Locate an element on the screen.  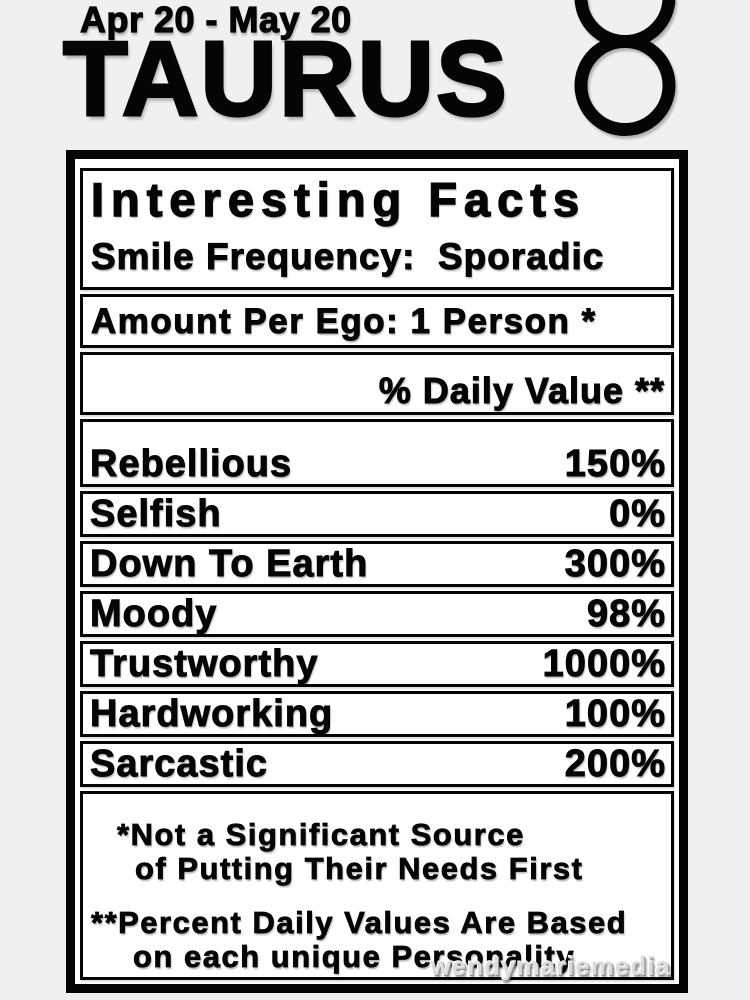
amount-per-ego-line: Amount Per Ego: 1 Person * is located at coordinates (344, 321).